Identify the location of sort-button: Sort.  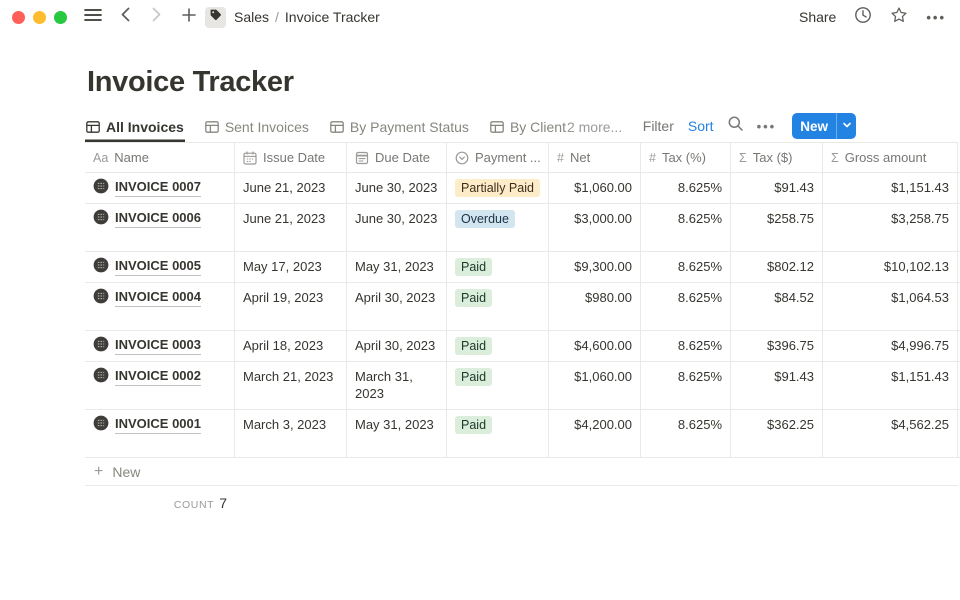
(700, 126).